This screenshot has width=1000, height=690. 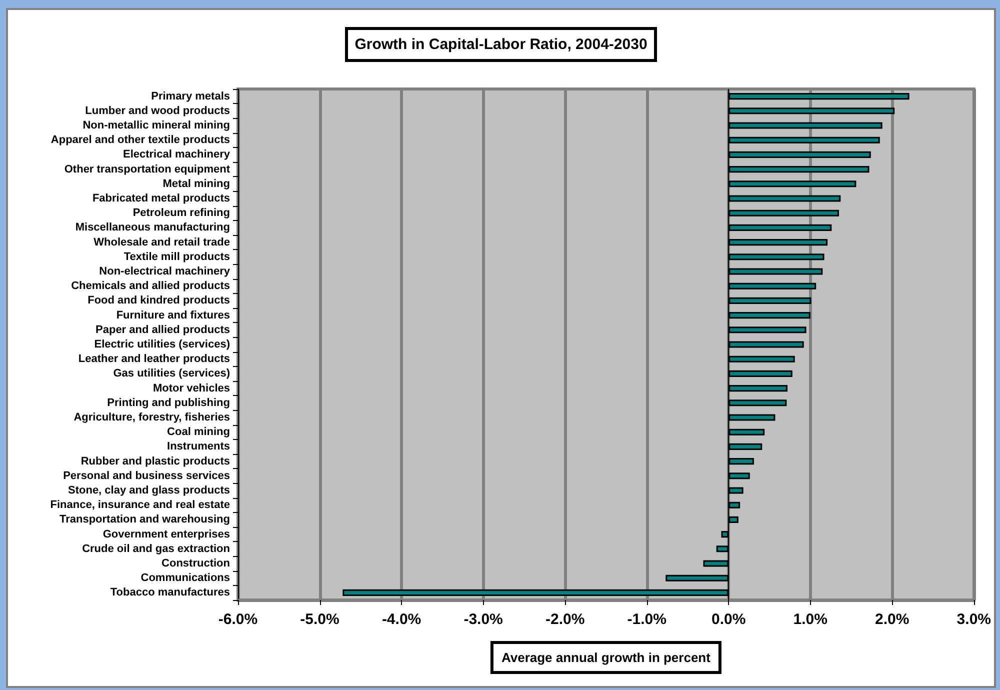 What do you see at coordinates (166, 534) in the screenshot?
I see `y-tick-label: Government enterprises` at bounding box center [166, 534].